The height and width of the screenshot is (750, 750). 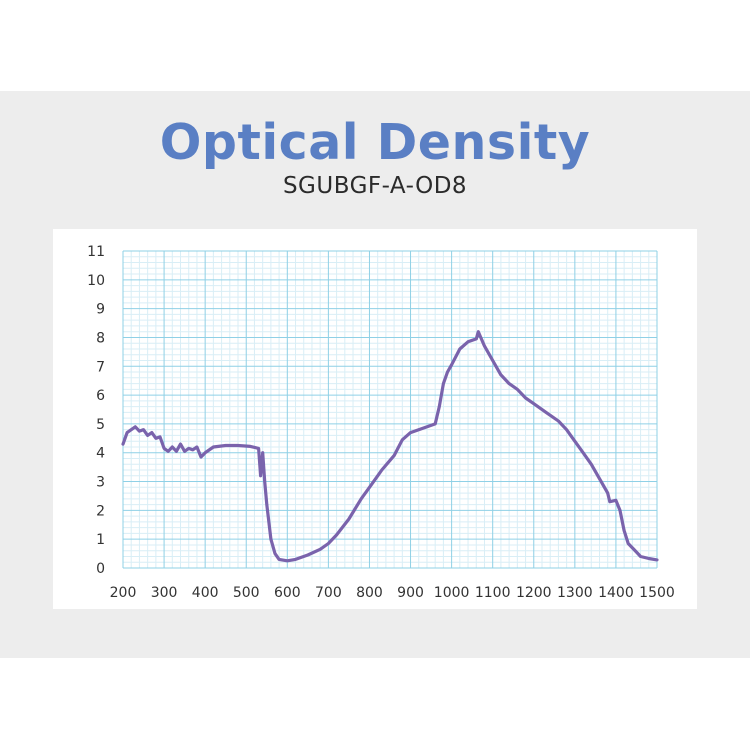 I want to click on x-tick-label: 700, so click(x=328, y=593).